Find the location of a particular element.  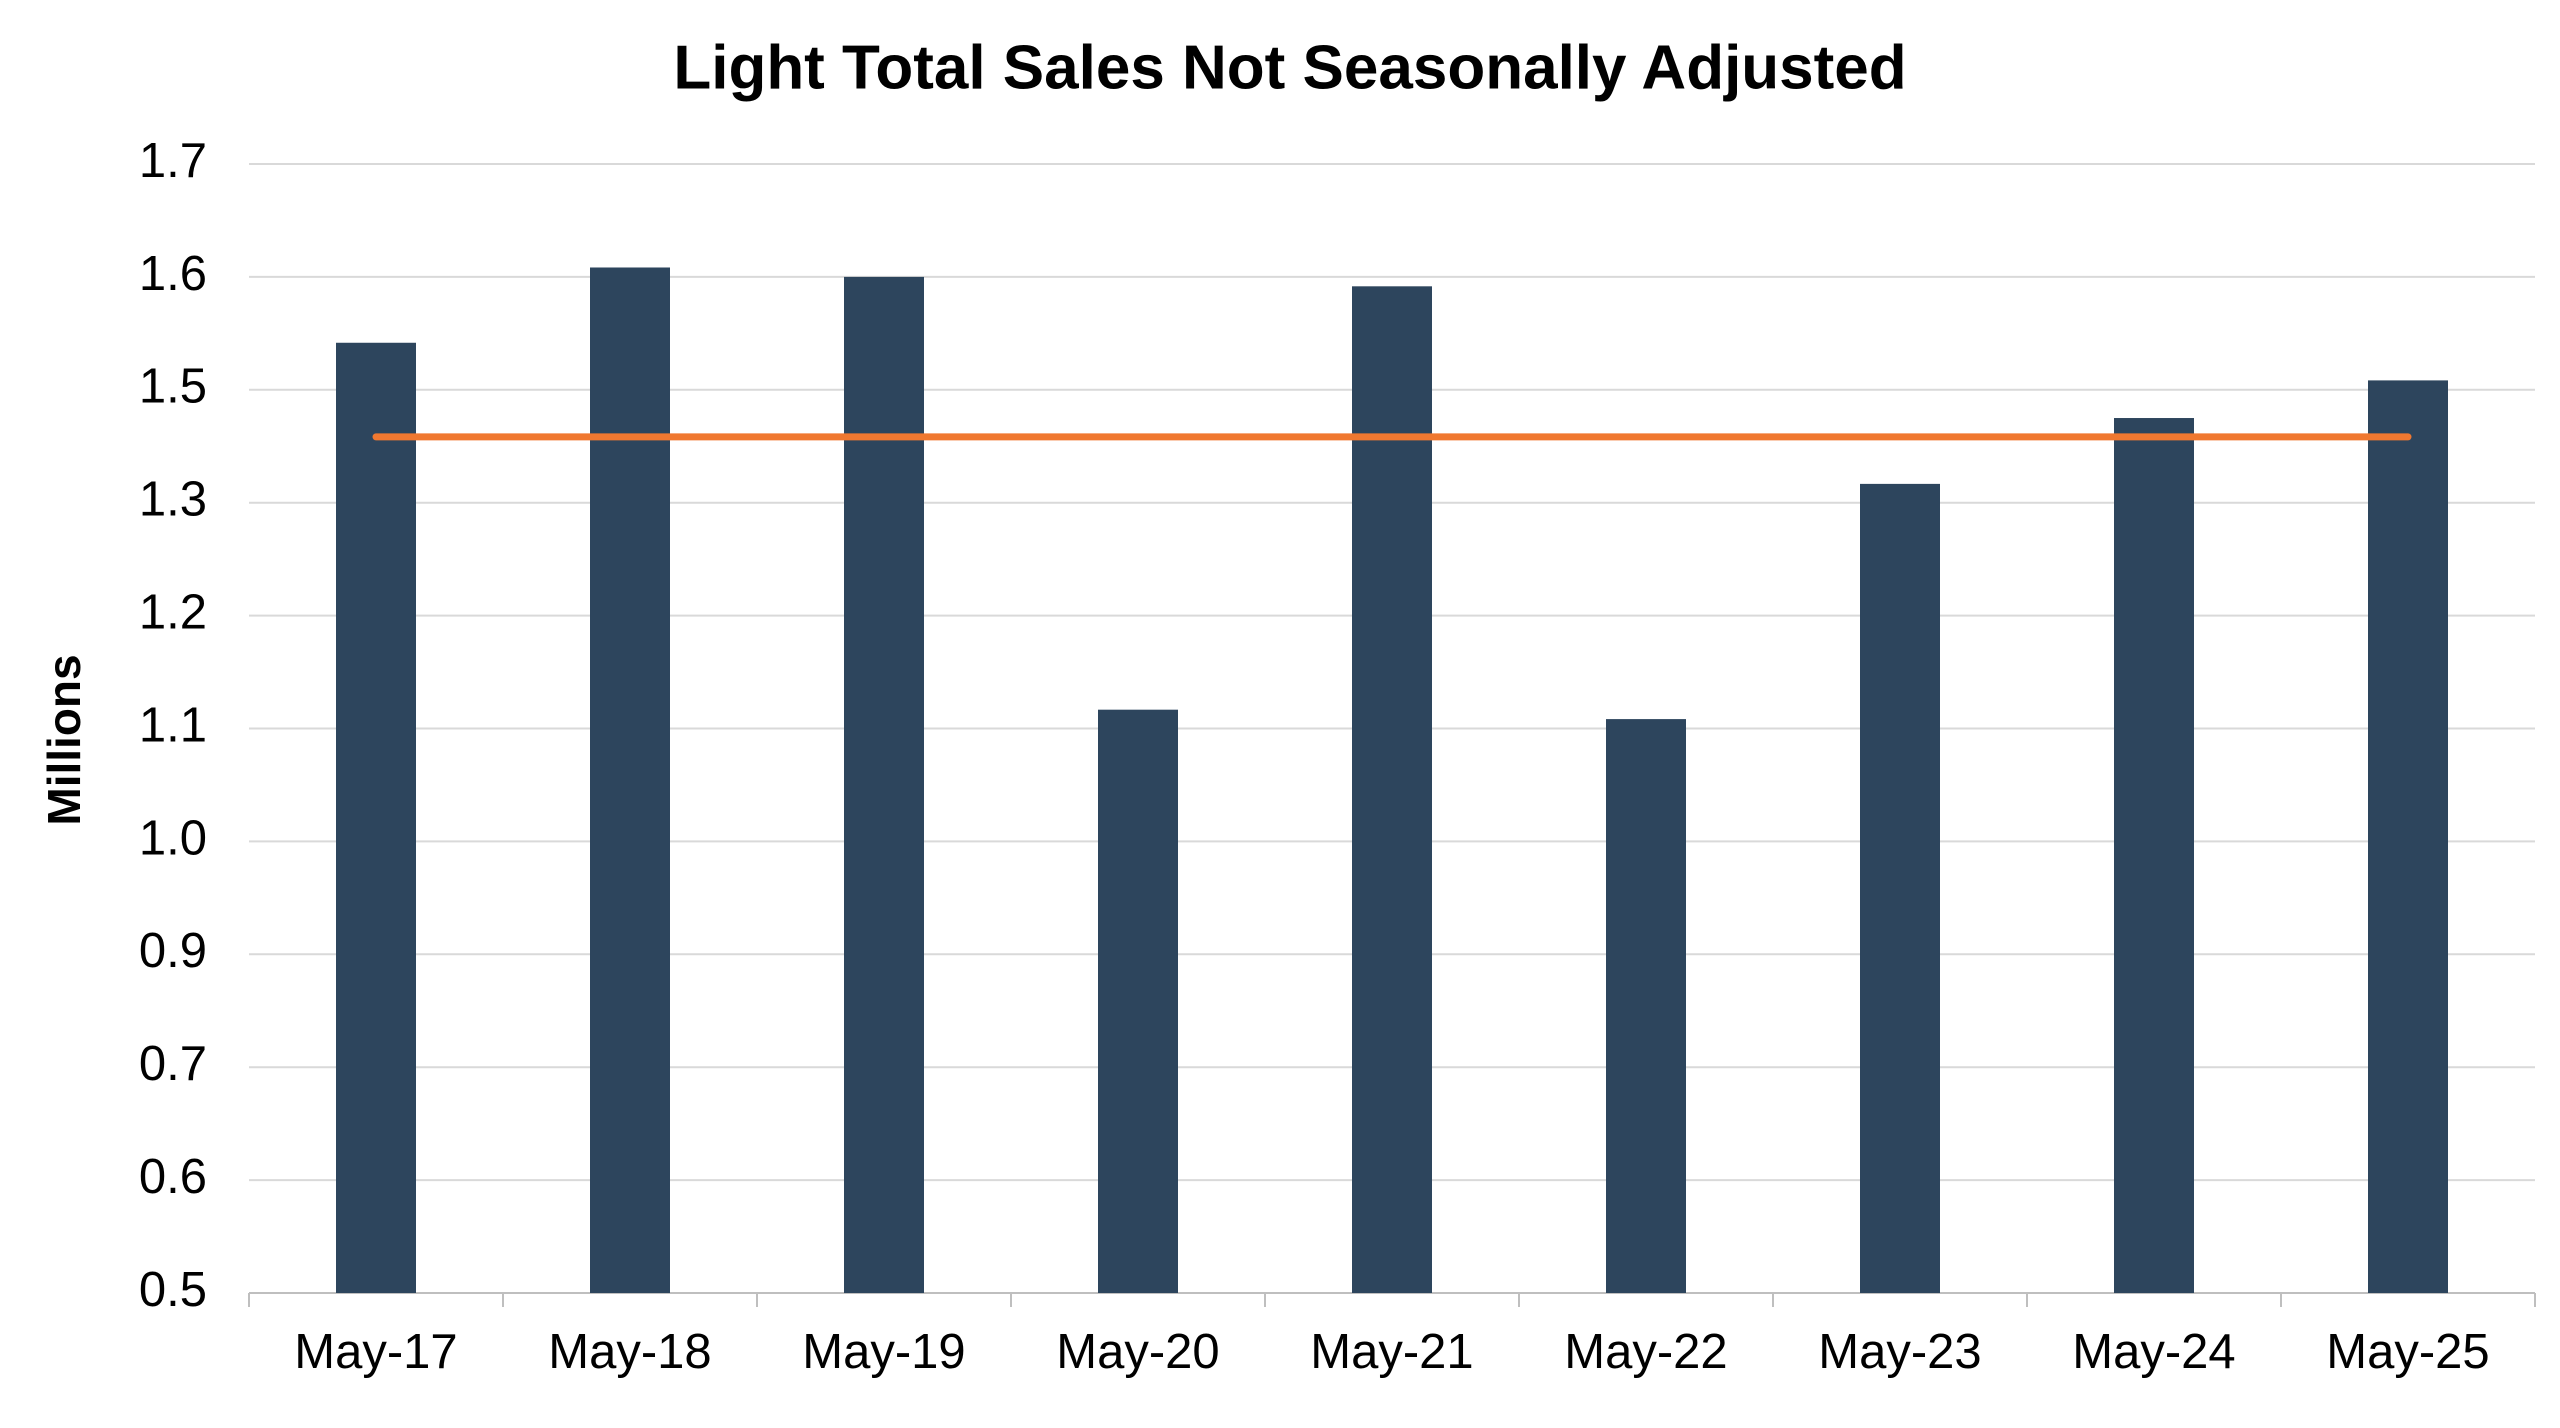

x-tick-label: May-21 is located at coordinates (1391, 1352).